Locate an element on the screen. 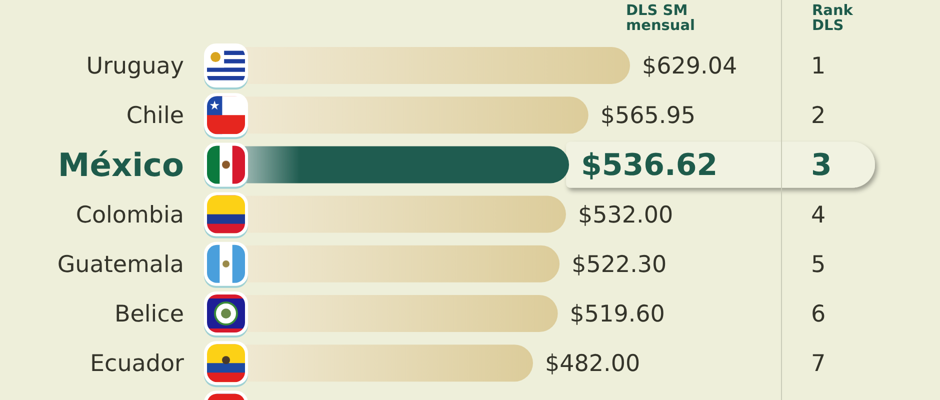 This screenshot has height=400, width=940. y-tick-label: Colombia is located at coordinates (130, 215).